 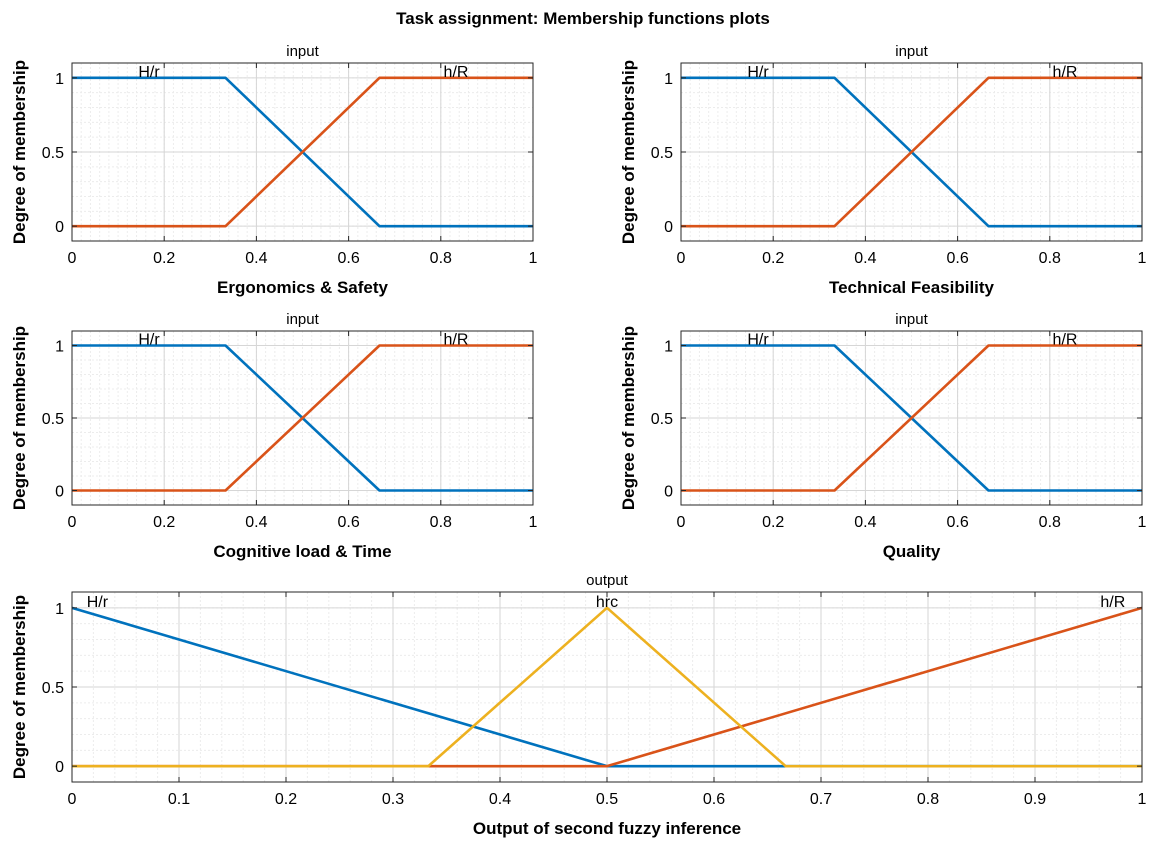 What do you see at coordinates (912, 287) in the screenshot?
I see `x-axis-label: Technical Feasibility` at bounding box center [912, 287].